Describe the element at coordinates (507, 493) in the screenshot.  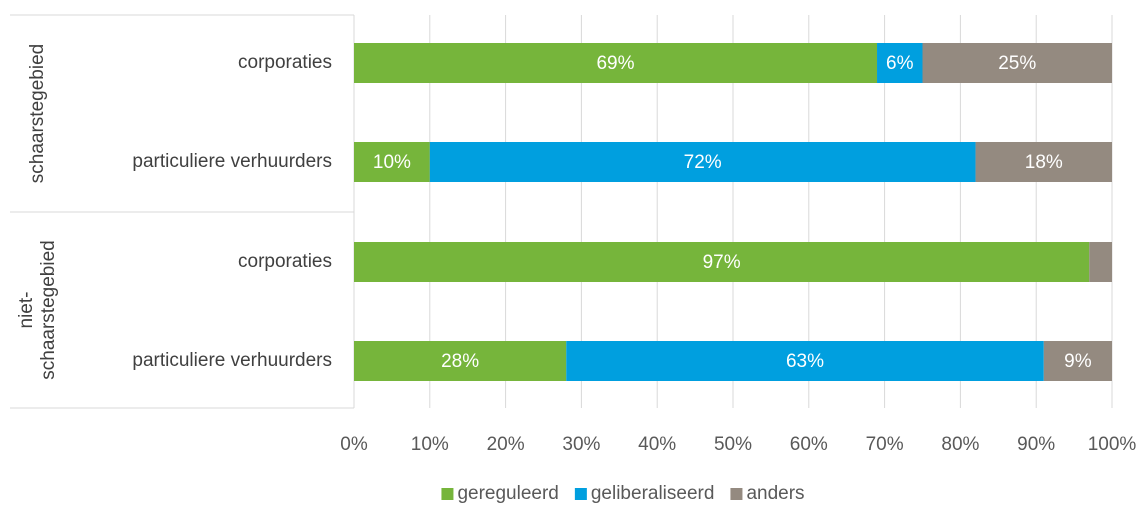
I see `legend-label: gereguleerd` at that location.